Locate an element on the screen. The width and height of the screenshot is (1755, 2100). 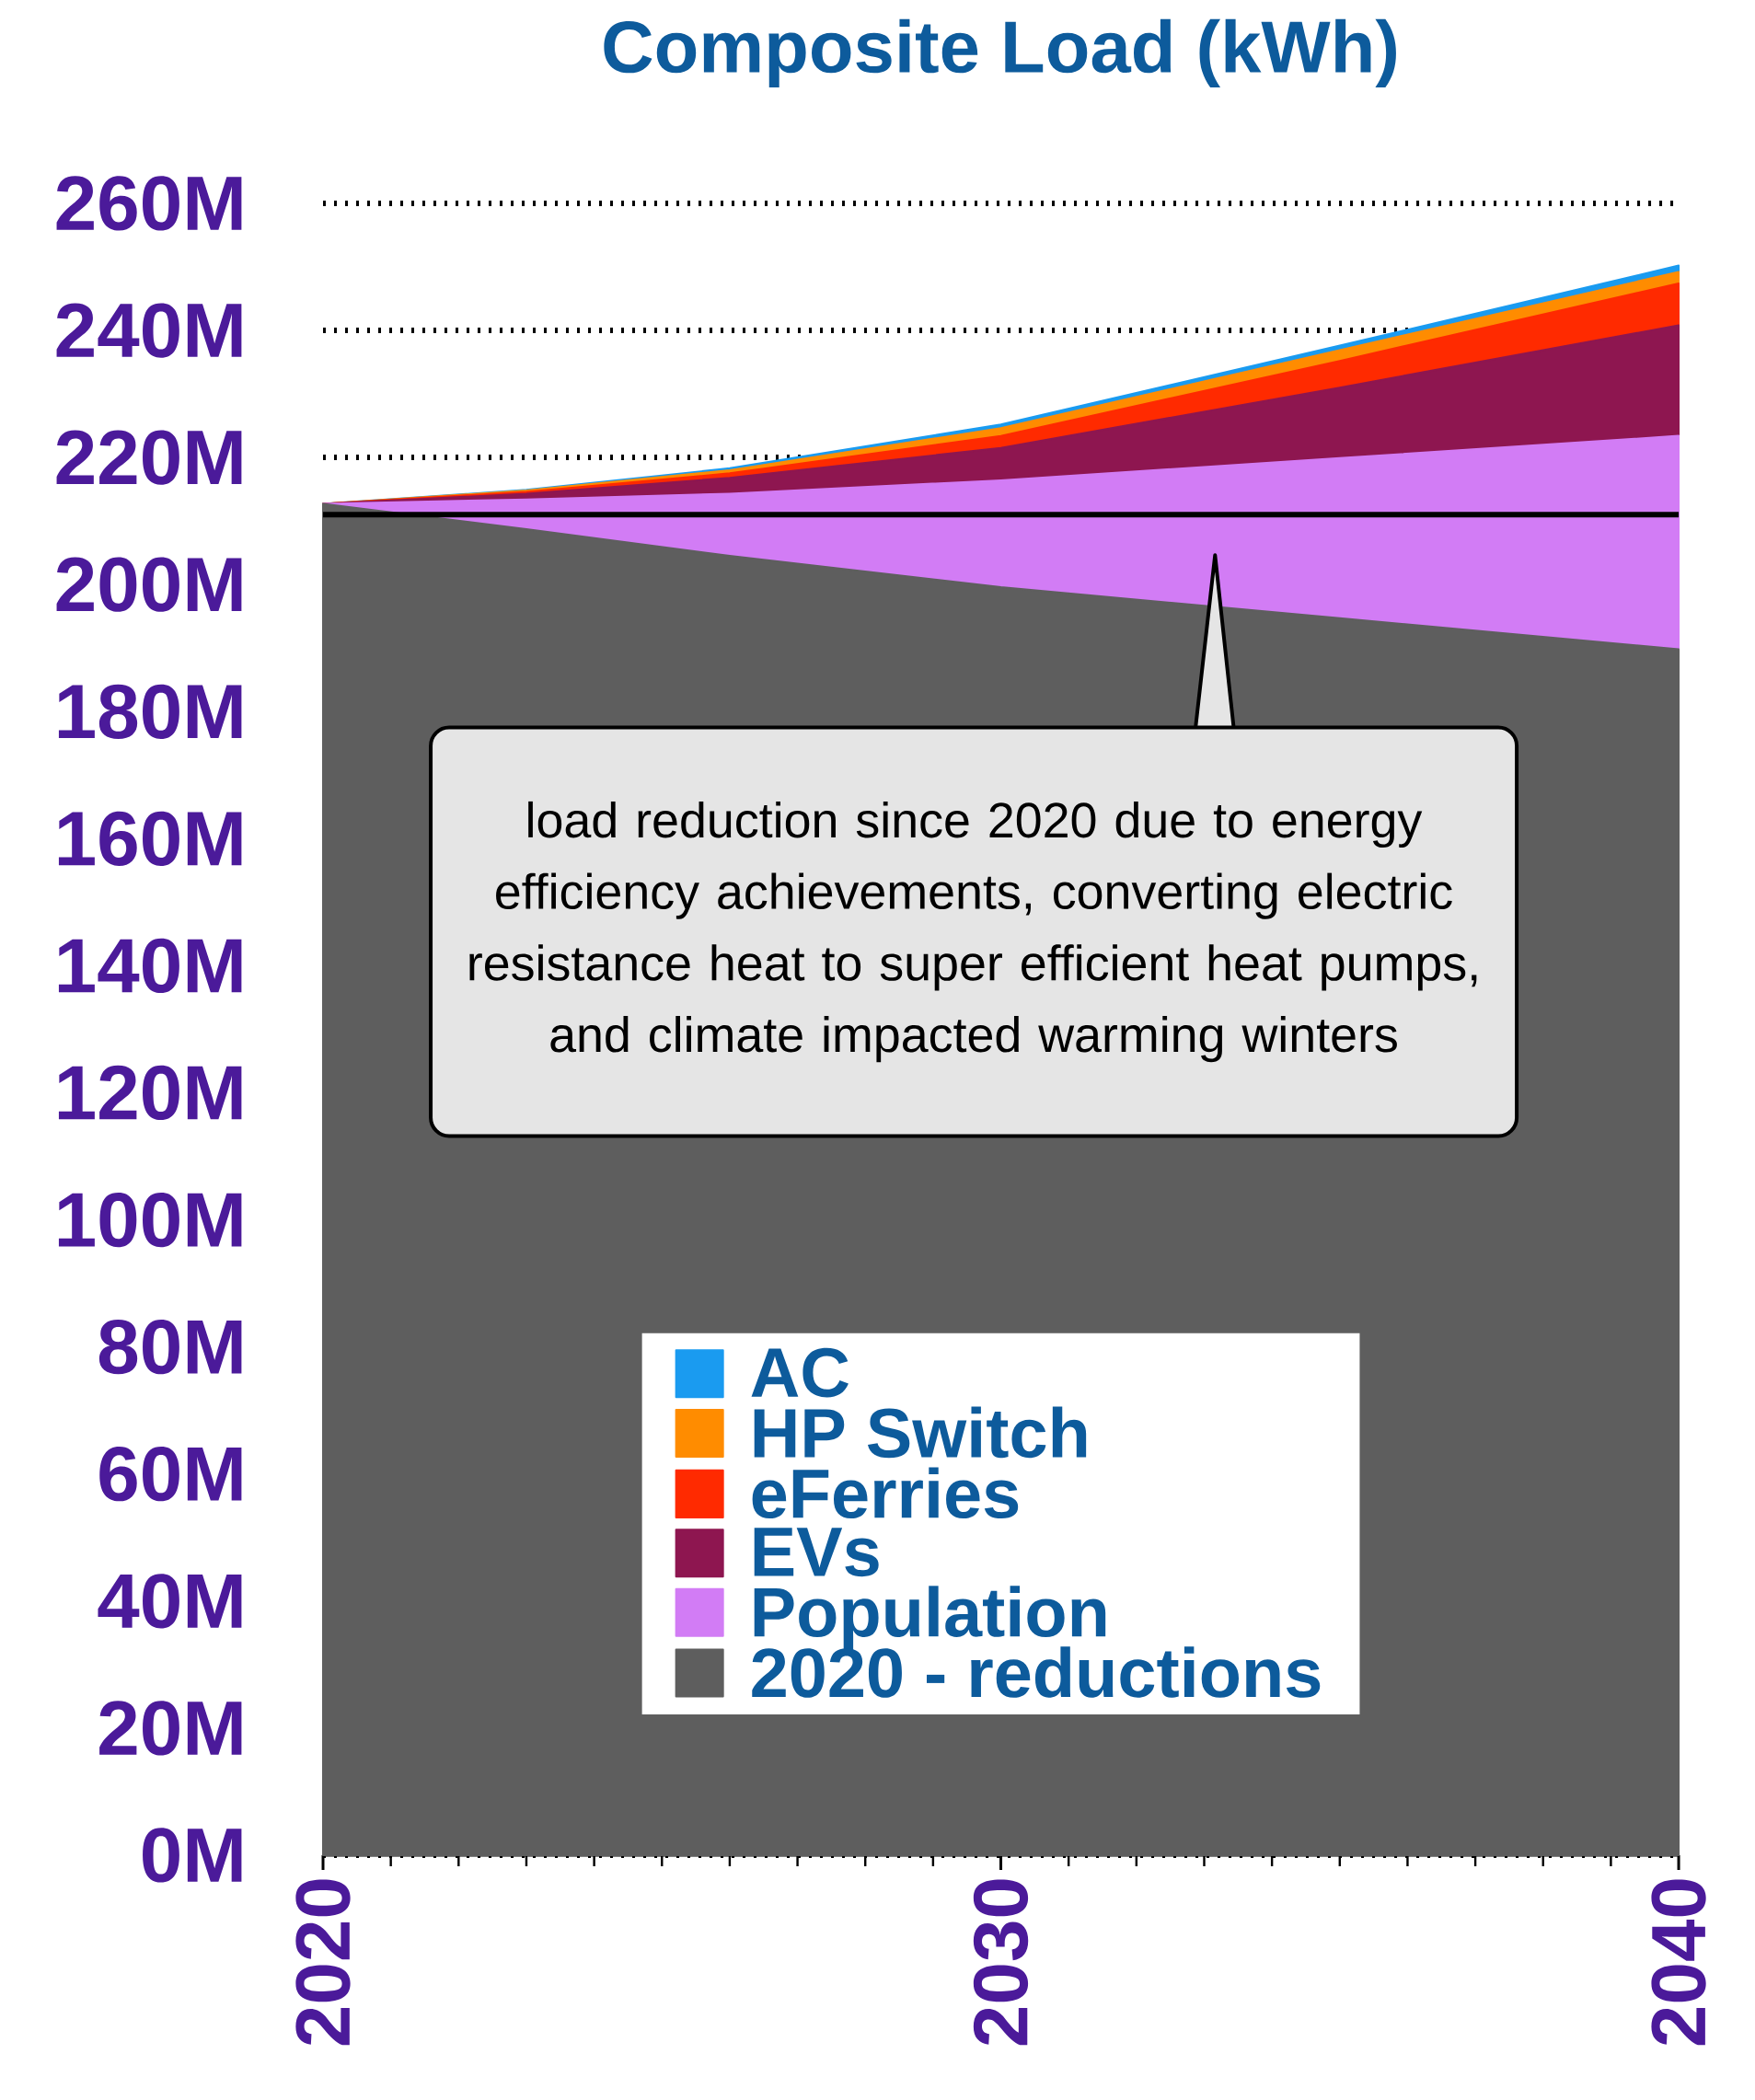
y-tick-label: 120M is located at coordinates (150, 1093).